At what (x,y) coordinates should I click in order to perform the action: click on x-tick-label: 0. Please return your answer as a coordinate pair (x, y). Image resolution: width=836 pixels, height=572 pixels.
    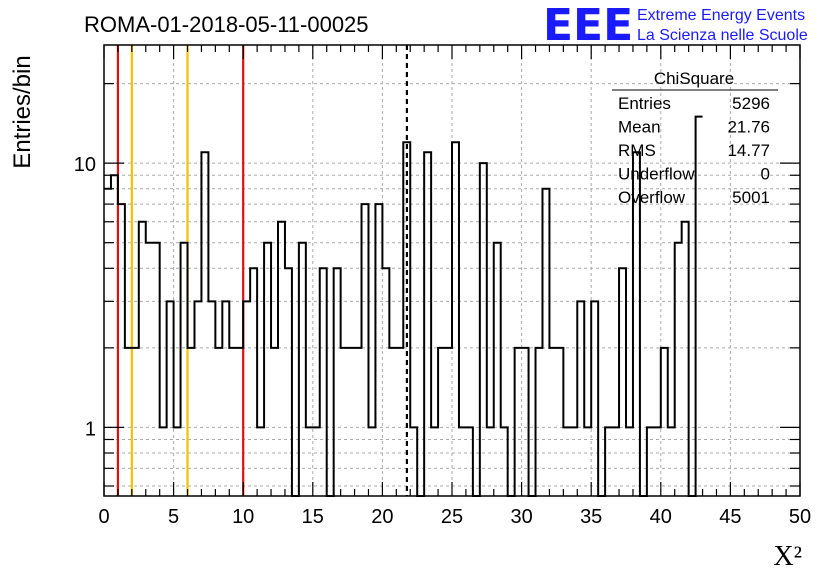
    Looking at the image, I should click on (103, 517).